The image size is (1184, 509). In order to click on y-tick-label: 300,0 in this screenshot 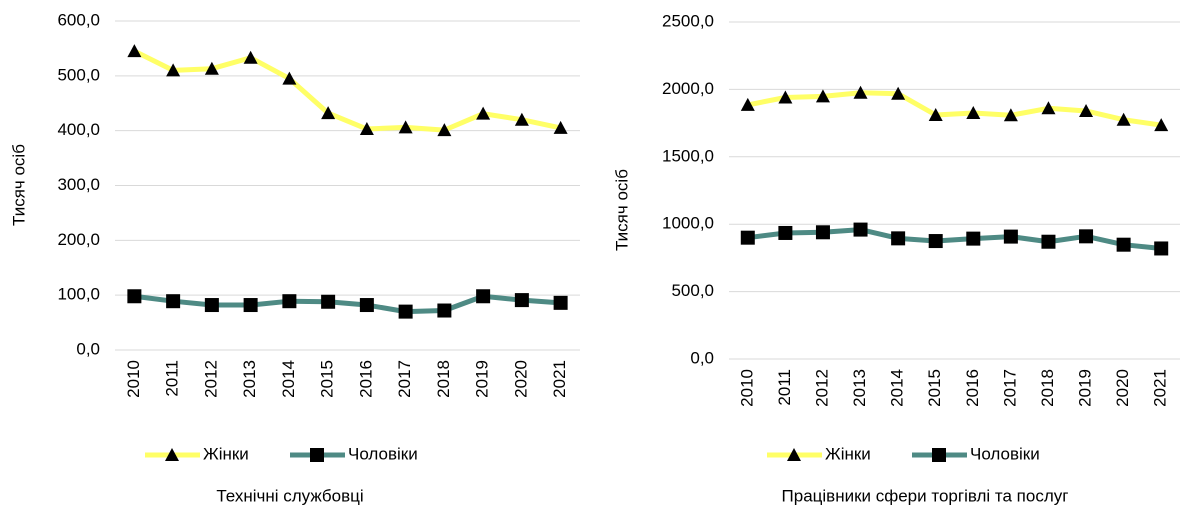, I will do `click(78, 184)`.